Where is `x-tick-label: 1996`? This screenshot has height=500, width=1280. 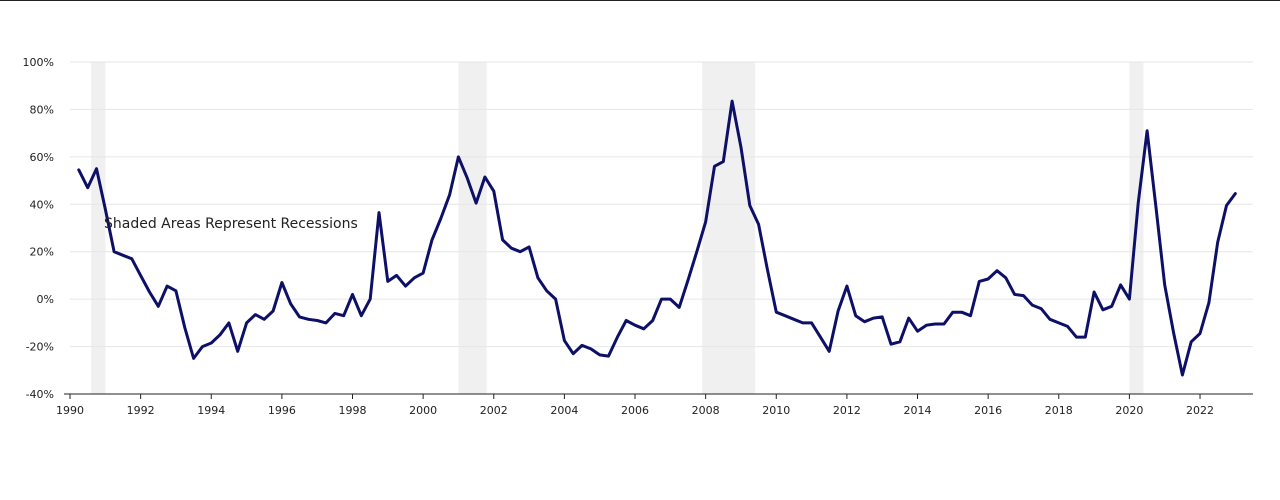
x-tick-label: 1996 is located at coordinates (282, 410).